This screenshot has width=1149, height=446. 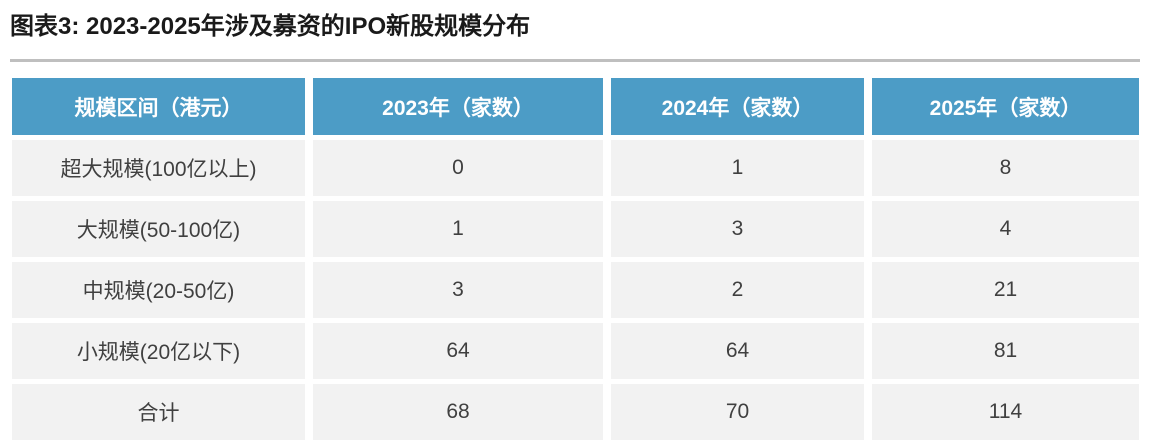 I want to click on column-header-scale-range: 规模区间（港元）, so click(x=158, y=106).